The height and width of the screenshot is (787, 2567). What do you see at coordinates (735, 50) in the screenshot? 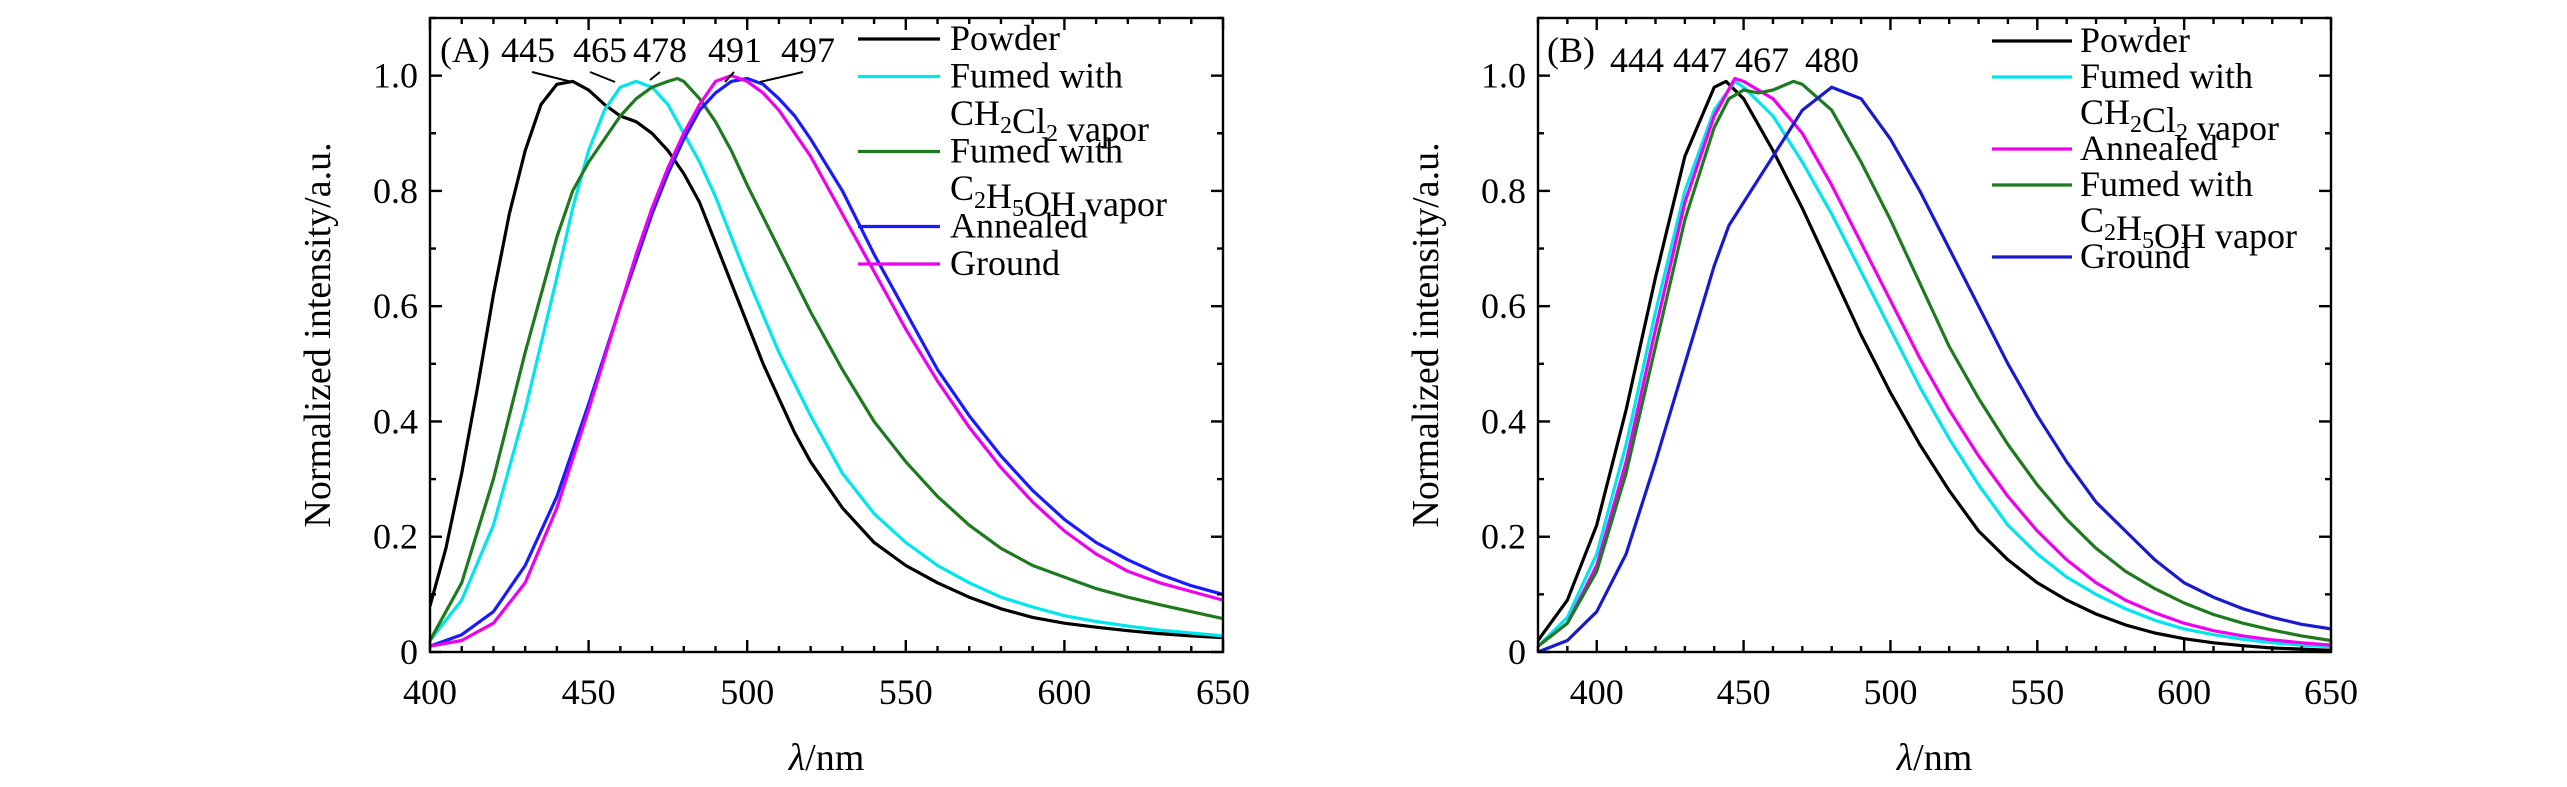
I see `peak-label: 491` at bounding box center [735, 50].